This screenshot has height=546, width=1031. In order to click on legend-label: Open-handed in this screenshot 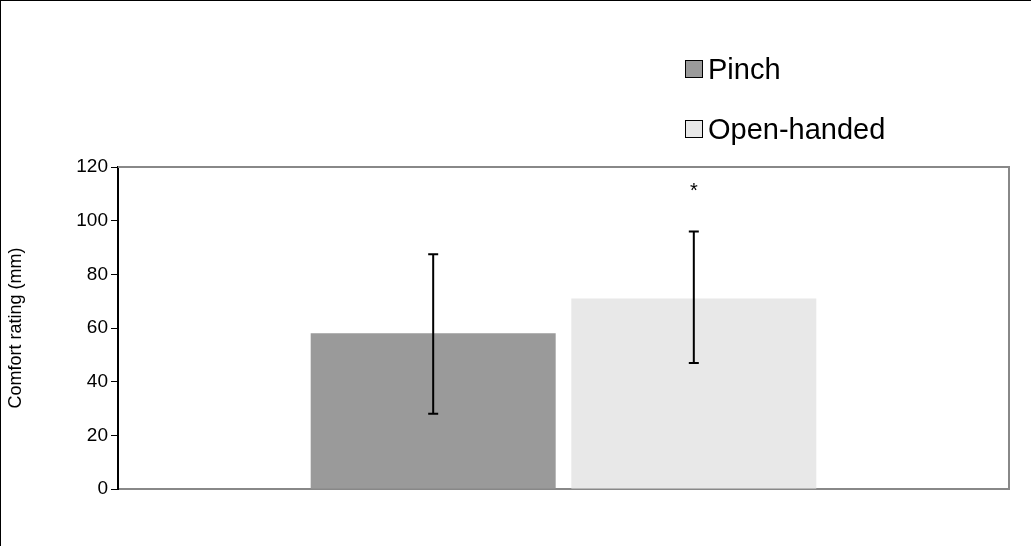, I will do `click(797, 129)`.